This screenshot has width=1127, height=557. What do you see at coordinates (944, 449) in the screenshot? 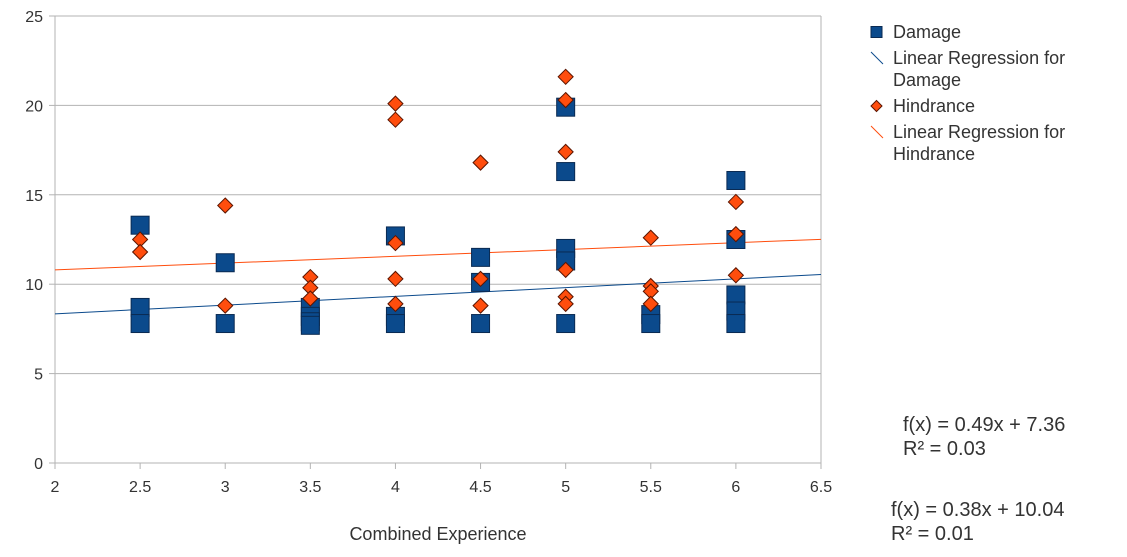
I see `r-squared-label: R² = 0.03` at bounding box center [944, 449].